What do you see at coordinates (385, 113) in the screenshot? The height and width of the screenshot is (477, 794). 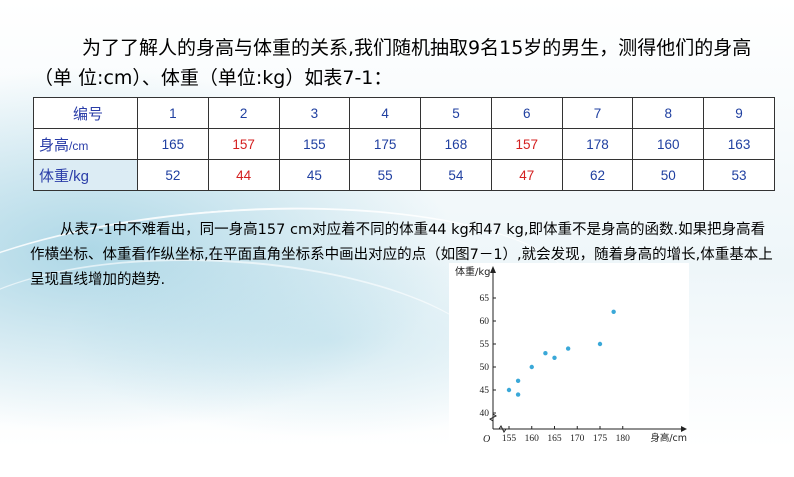 I see `table-cell: 4` at bounding box center [385, 113].